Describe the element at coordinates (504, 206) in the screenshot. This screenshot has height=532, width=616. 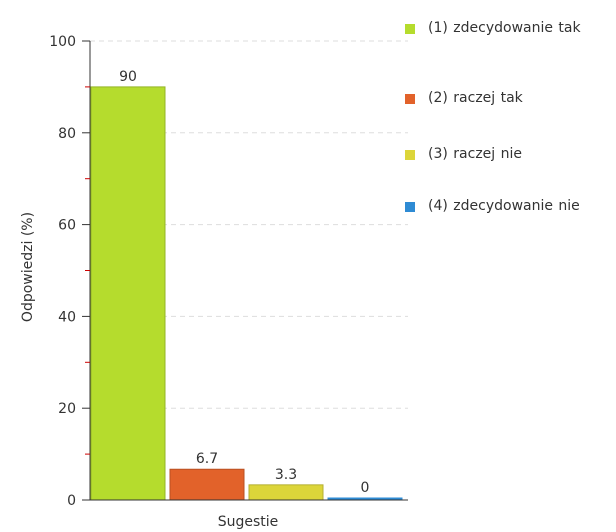
I see `legend-label: (4) zdecydowanie nie` at that location.